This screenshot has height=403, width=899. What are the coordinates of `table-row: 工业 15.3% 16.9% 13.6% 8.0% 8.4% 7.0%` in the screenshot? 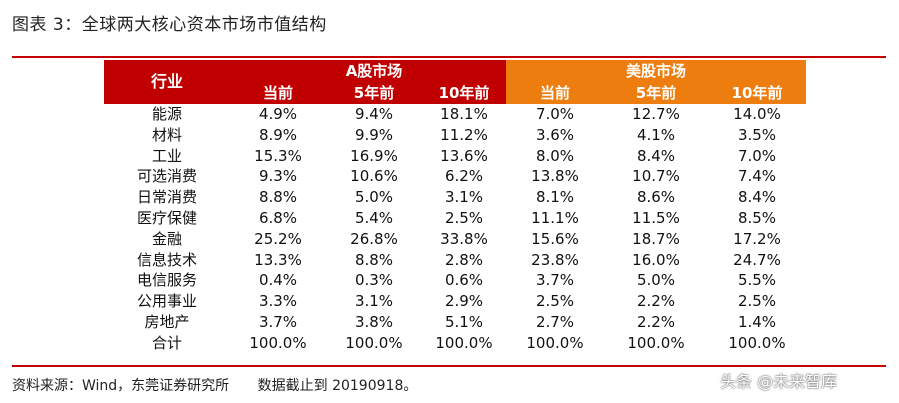 It's located at (455, 156).